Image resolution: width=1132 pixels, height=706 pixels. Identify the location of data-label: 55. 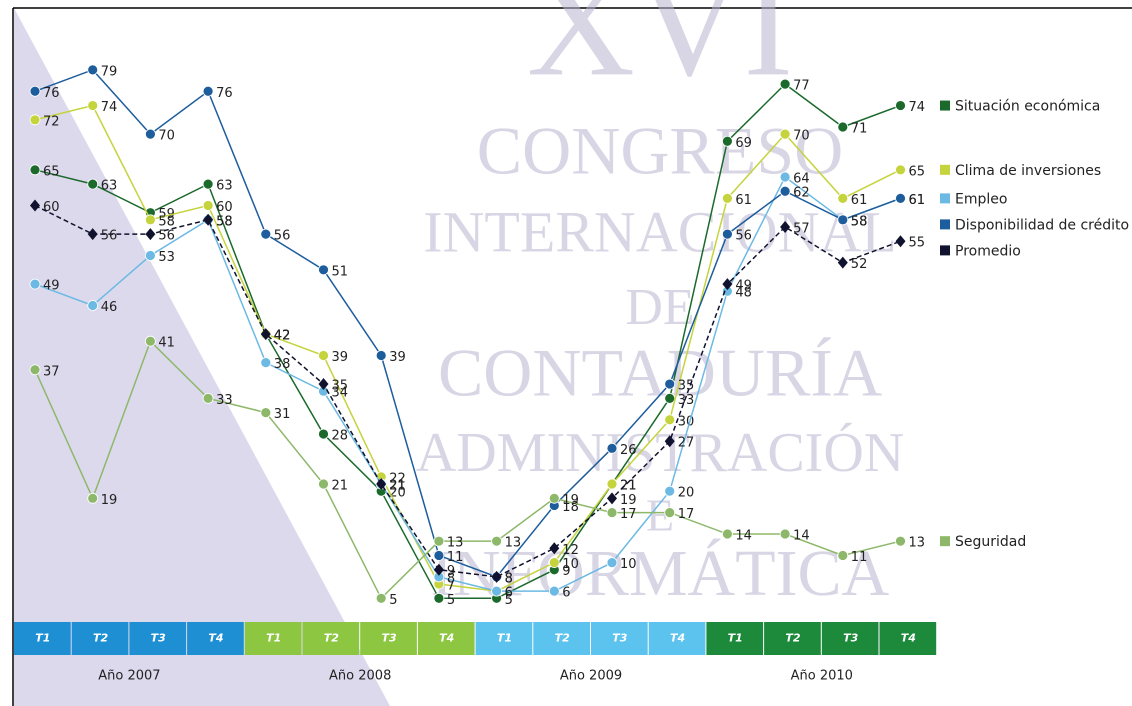
(917, 243).